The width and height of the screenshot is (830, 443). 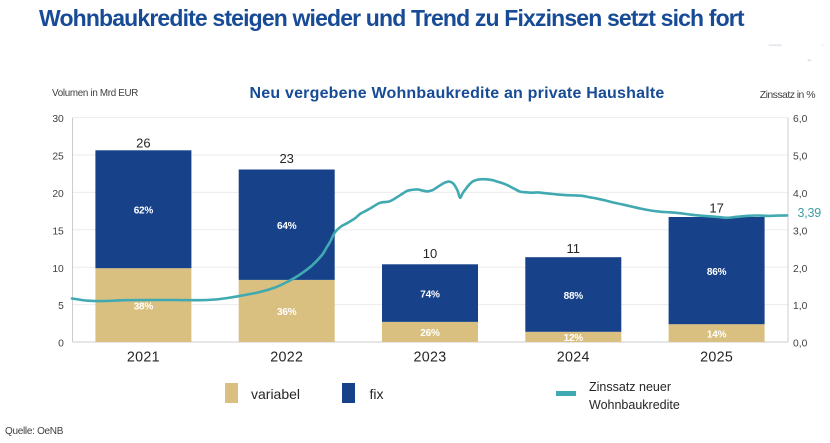 What do you see at coordinates (430, 333) in the screenshot?
I see `svg-text: 26%` at bounding box center [430, 333].